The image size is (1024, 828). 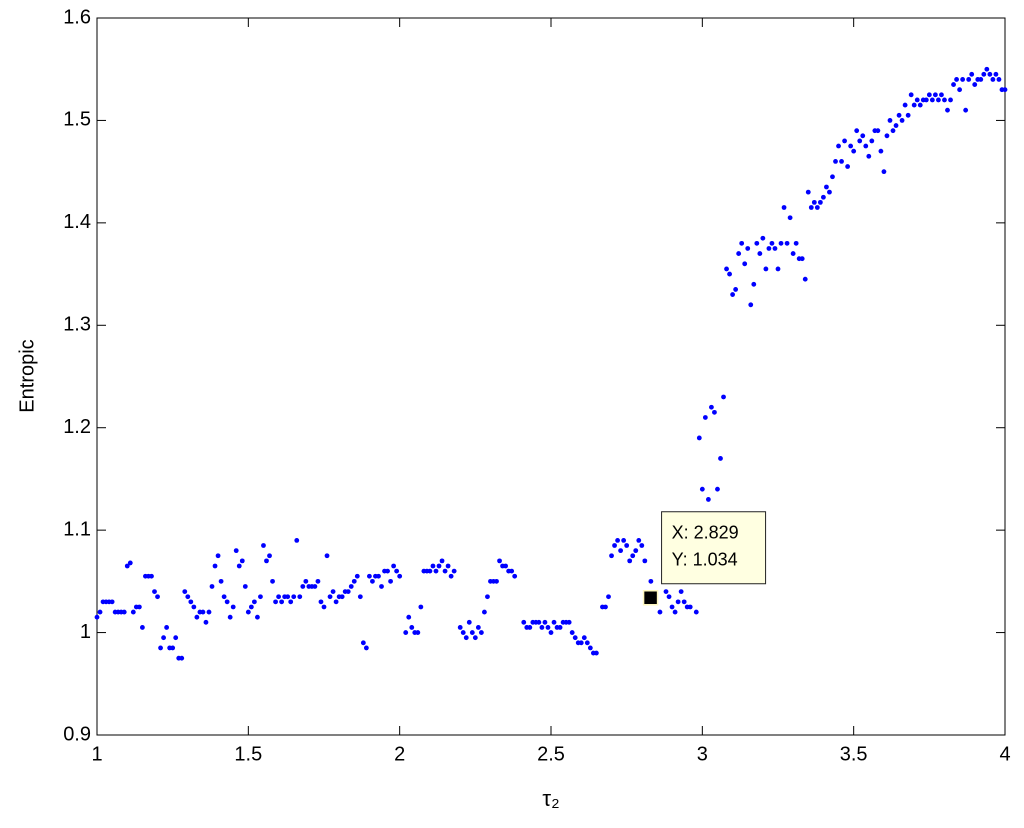 I want to click on y-tick-label: 1.4, so click(x=77, y=222).